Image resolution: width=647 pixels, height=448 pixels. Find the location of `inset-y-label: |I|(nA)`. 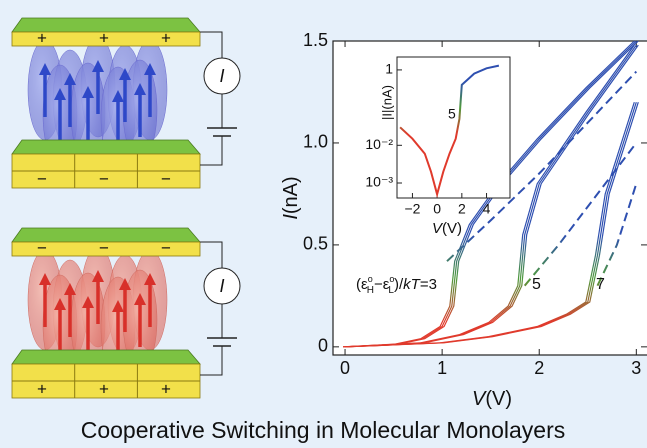

inset-y-label: |I|(nA) is located at coordinates (386, 102).